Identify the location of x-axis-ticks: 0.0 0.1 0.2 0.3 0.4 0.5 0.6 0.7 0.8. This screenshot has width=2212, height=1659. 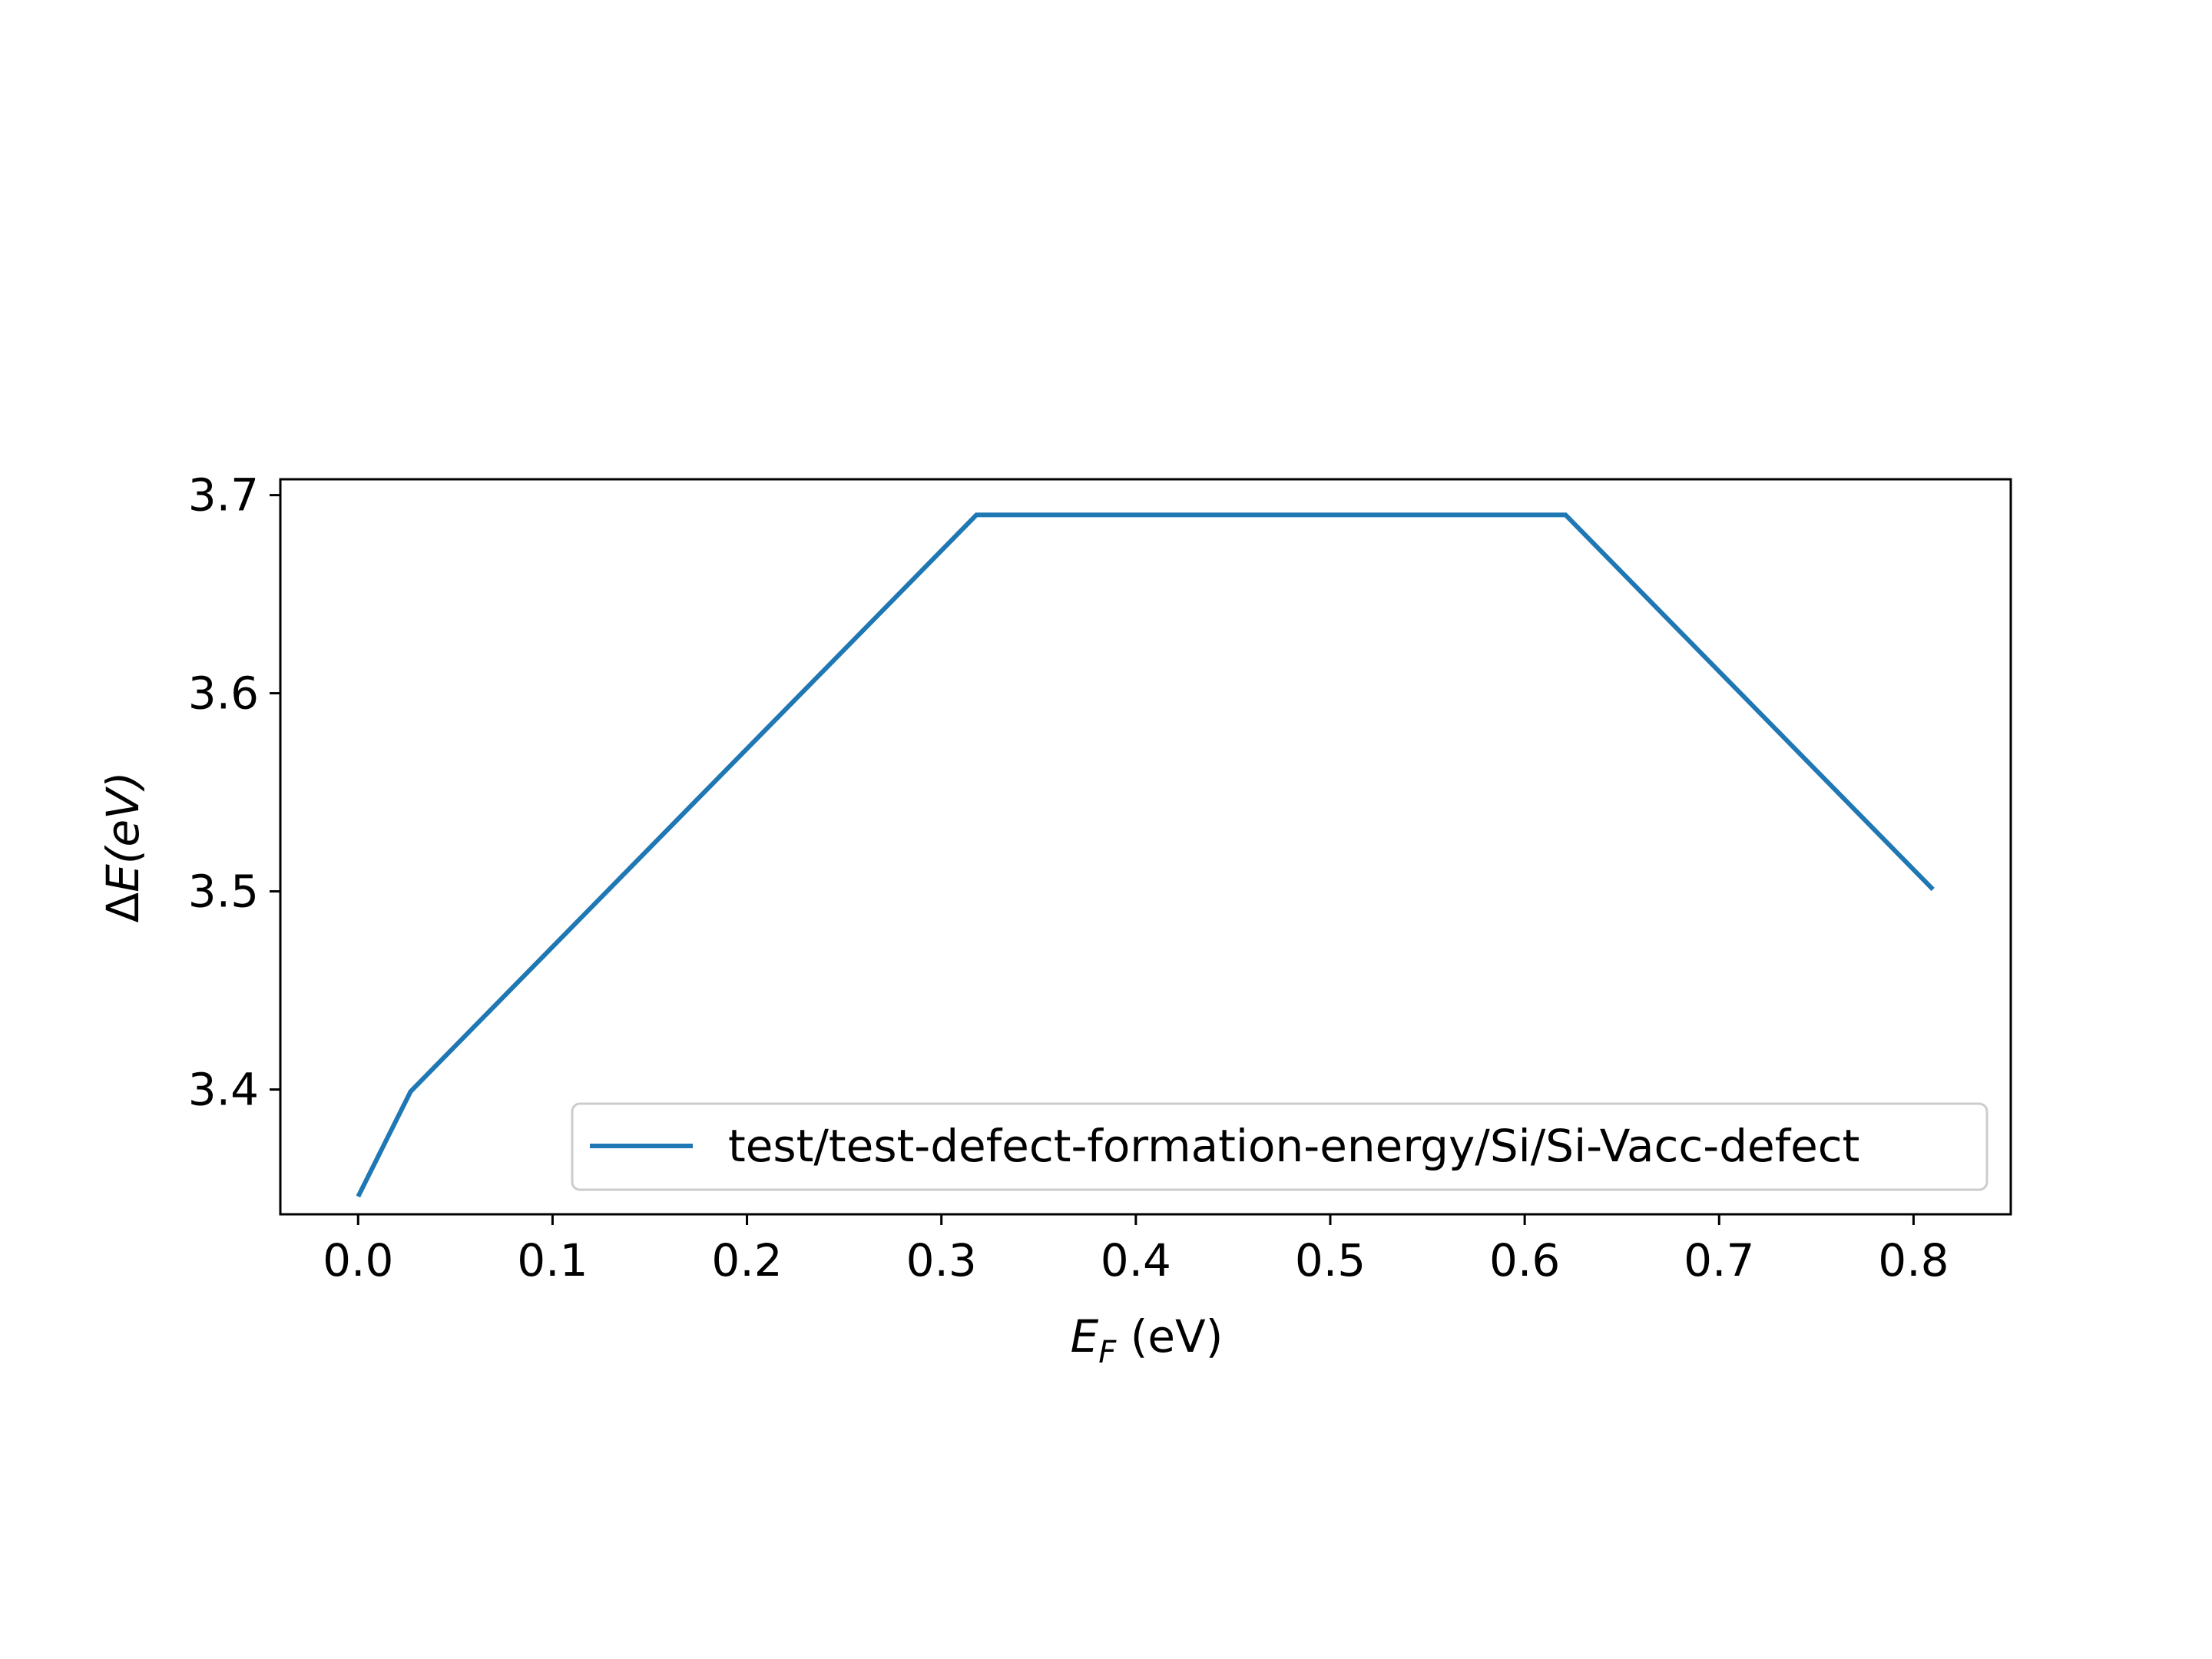
(1136, 1250).